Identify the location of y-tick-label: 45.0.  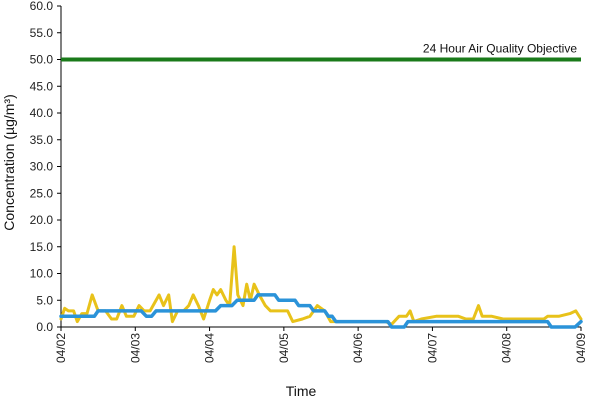
(42, 86).